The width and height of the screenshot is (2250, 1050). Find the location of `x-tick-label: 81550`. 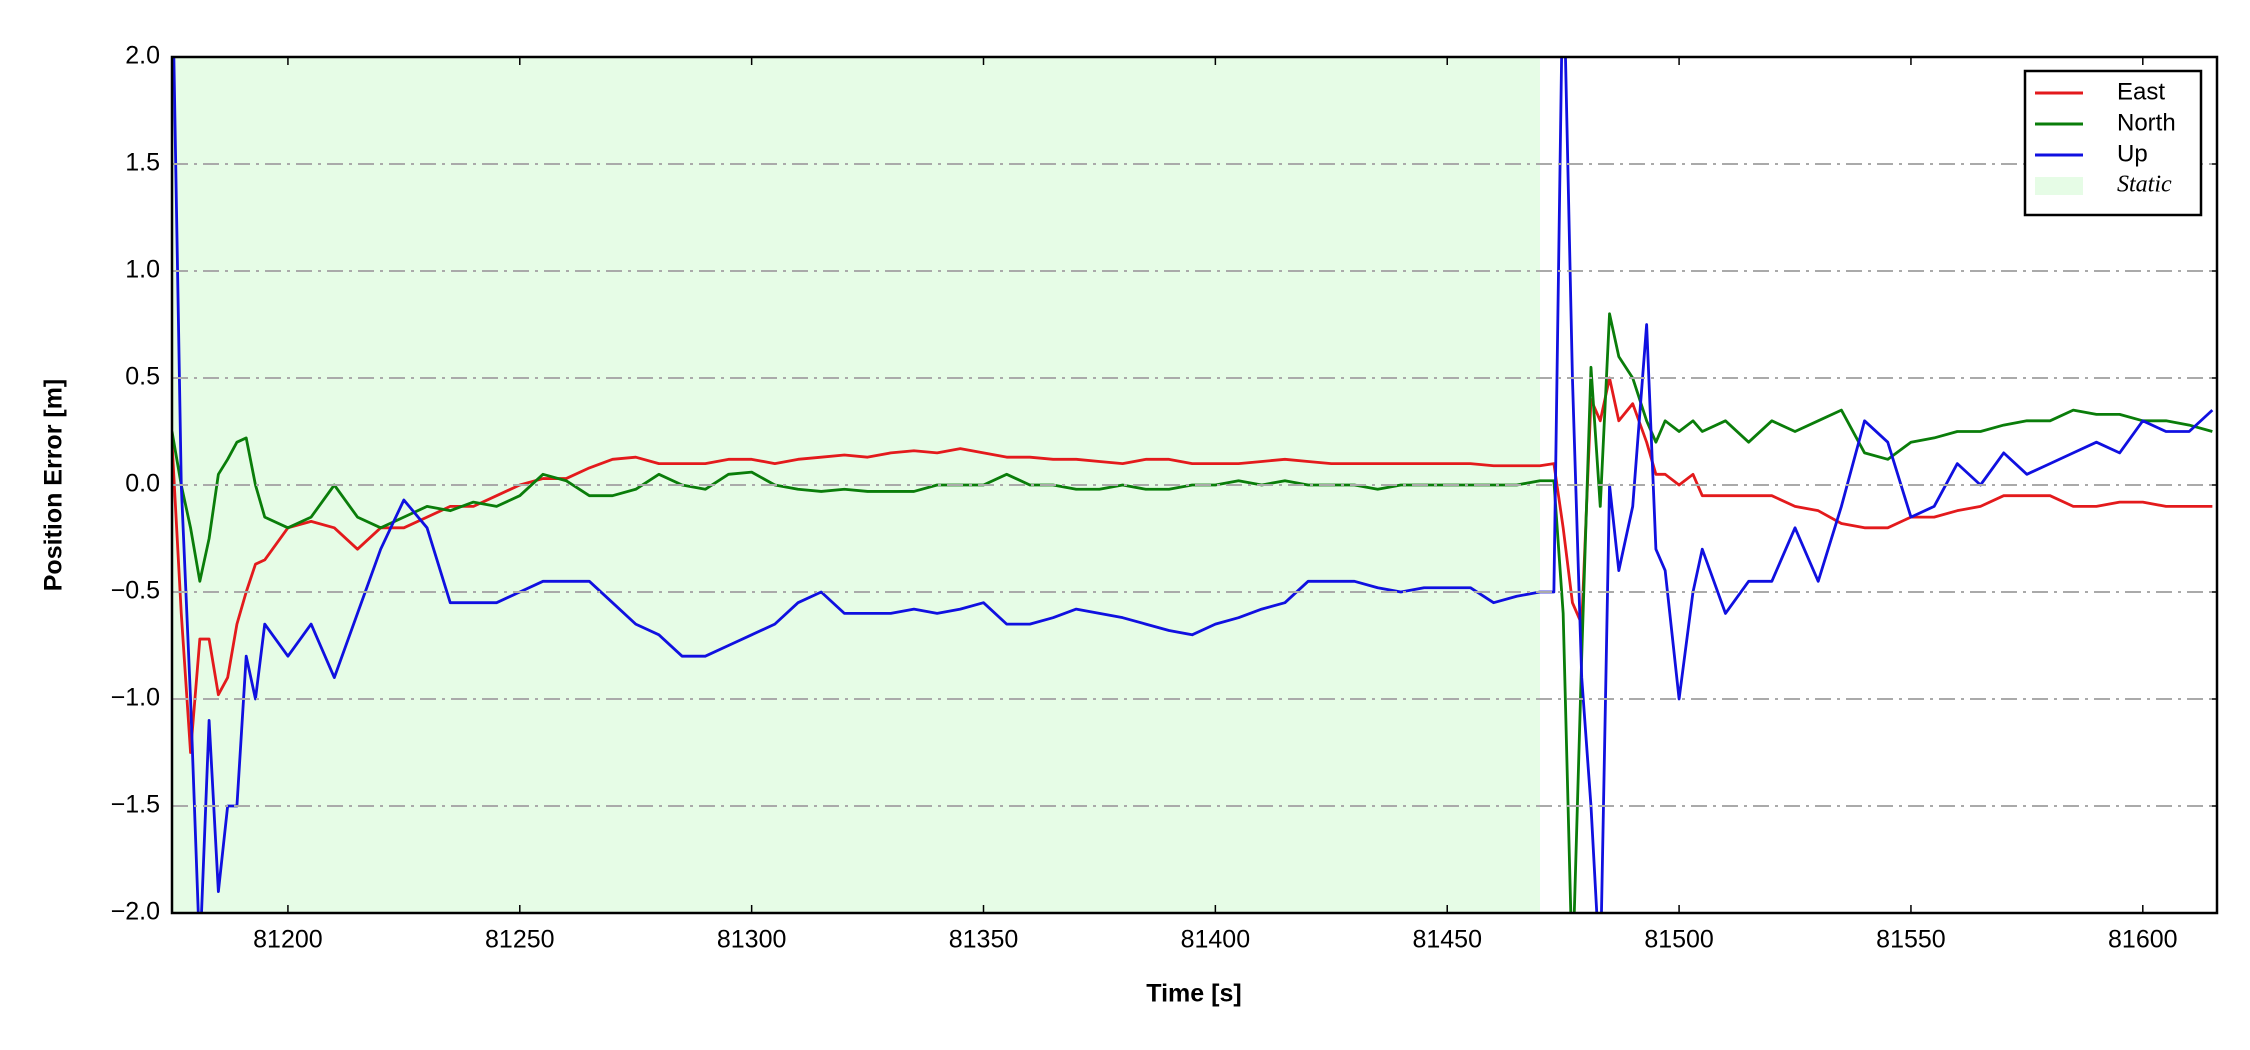

x-tick-label: 81550 is located at coordinates (1911, 940).